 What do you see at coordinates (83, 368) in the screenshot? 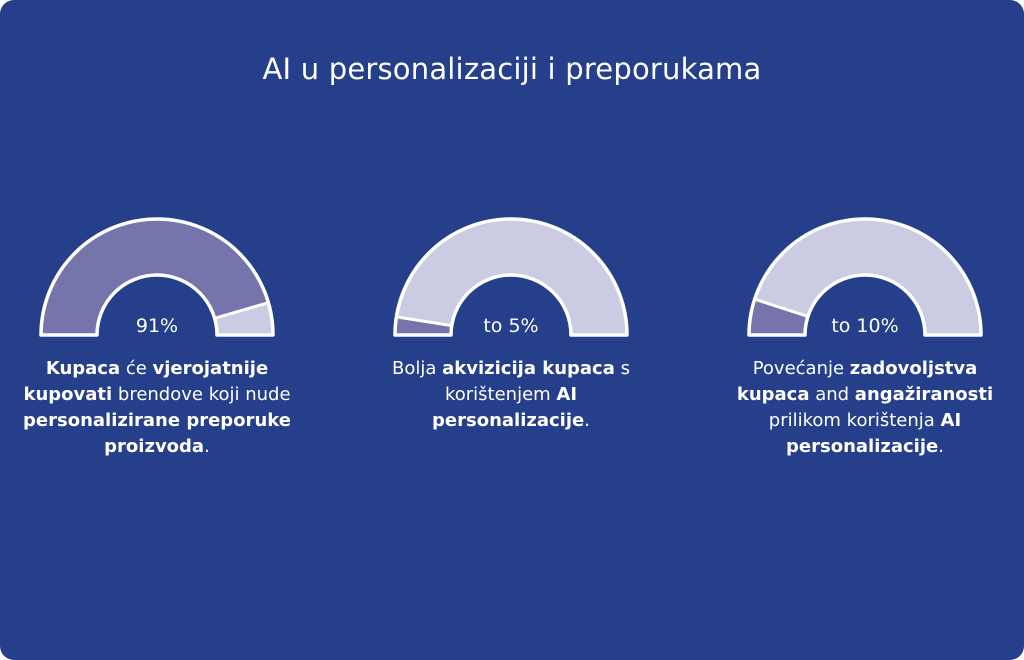
I see `caption-text: Kupaca` at bounding box center [83, 368].